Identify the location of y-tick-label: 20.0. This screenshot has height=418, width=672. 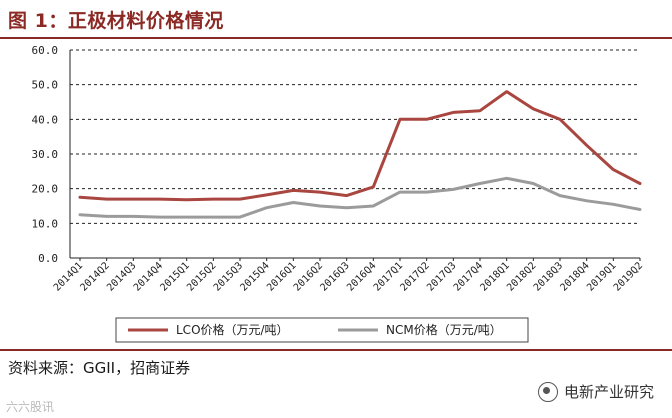
(45, 189).